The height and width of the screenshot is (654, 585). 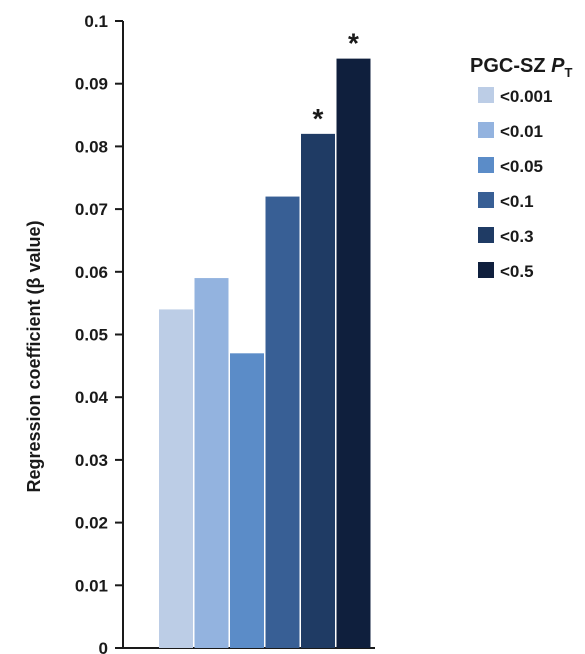 I want to click on legend-label: <0.05, so click(x=521, y=166).